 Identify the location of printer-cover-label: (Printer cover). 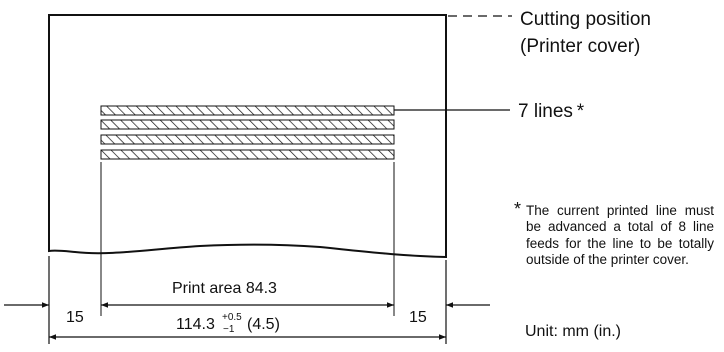
(580, 46).